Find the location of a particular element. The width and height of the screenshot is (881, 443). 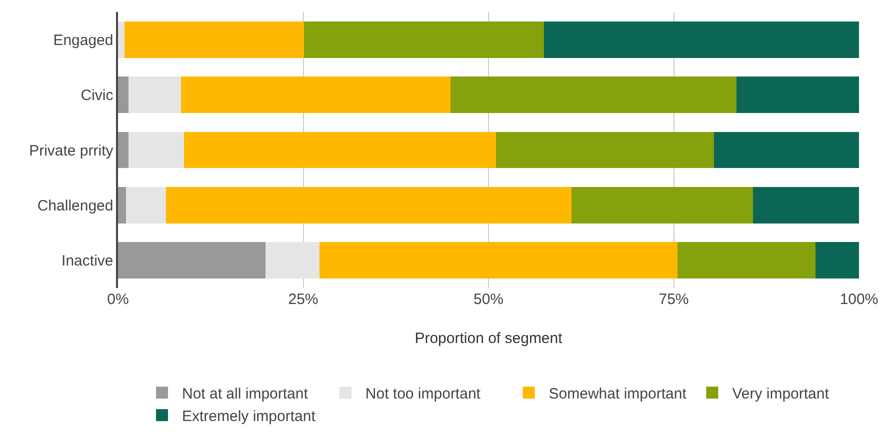

legend-label: Not at all important is located at coordinates (245, 393).